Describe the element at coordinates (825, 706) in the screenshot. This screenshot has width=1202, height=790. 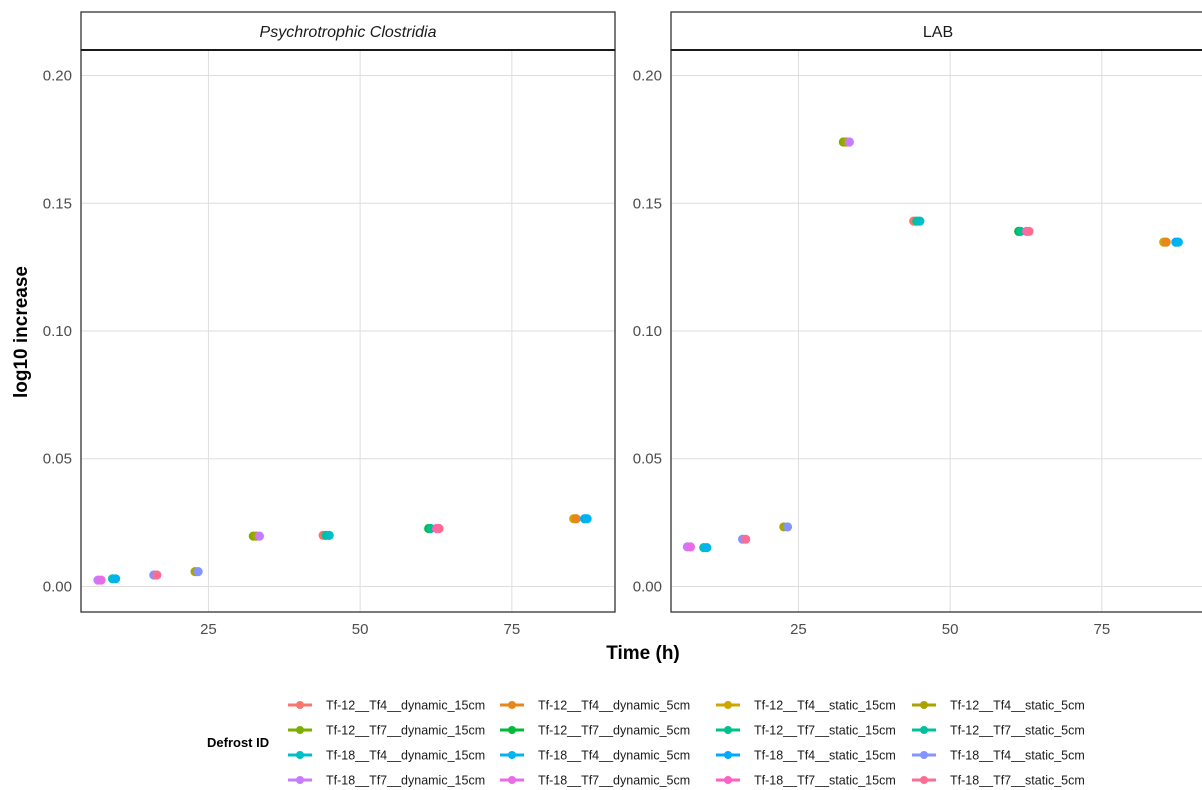
I see `legend-label: Tf-12__Tf4__static_15cm` at that location.